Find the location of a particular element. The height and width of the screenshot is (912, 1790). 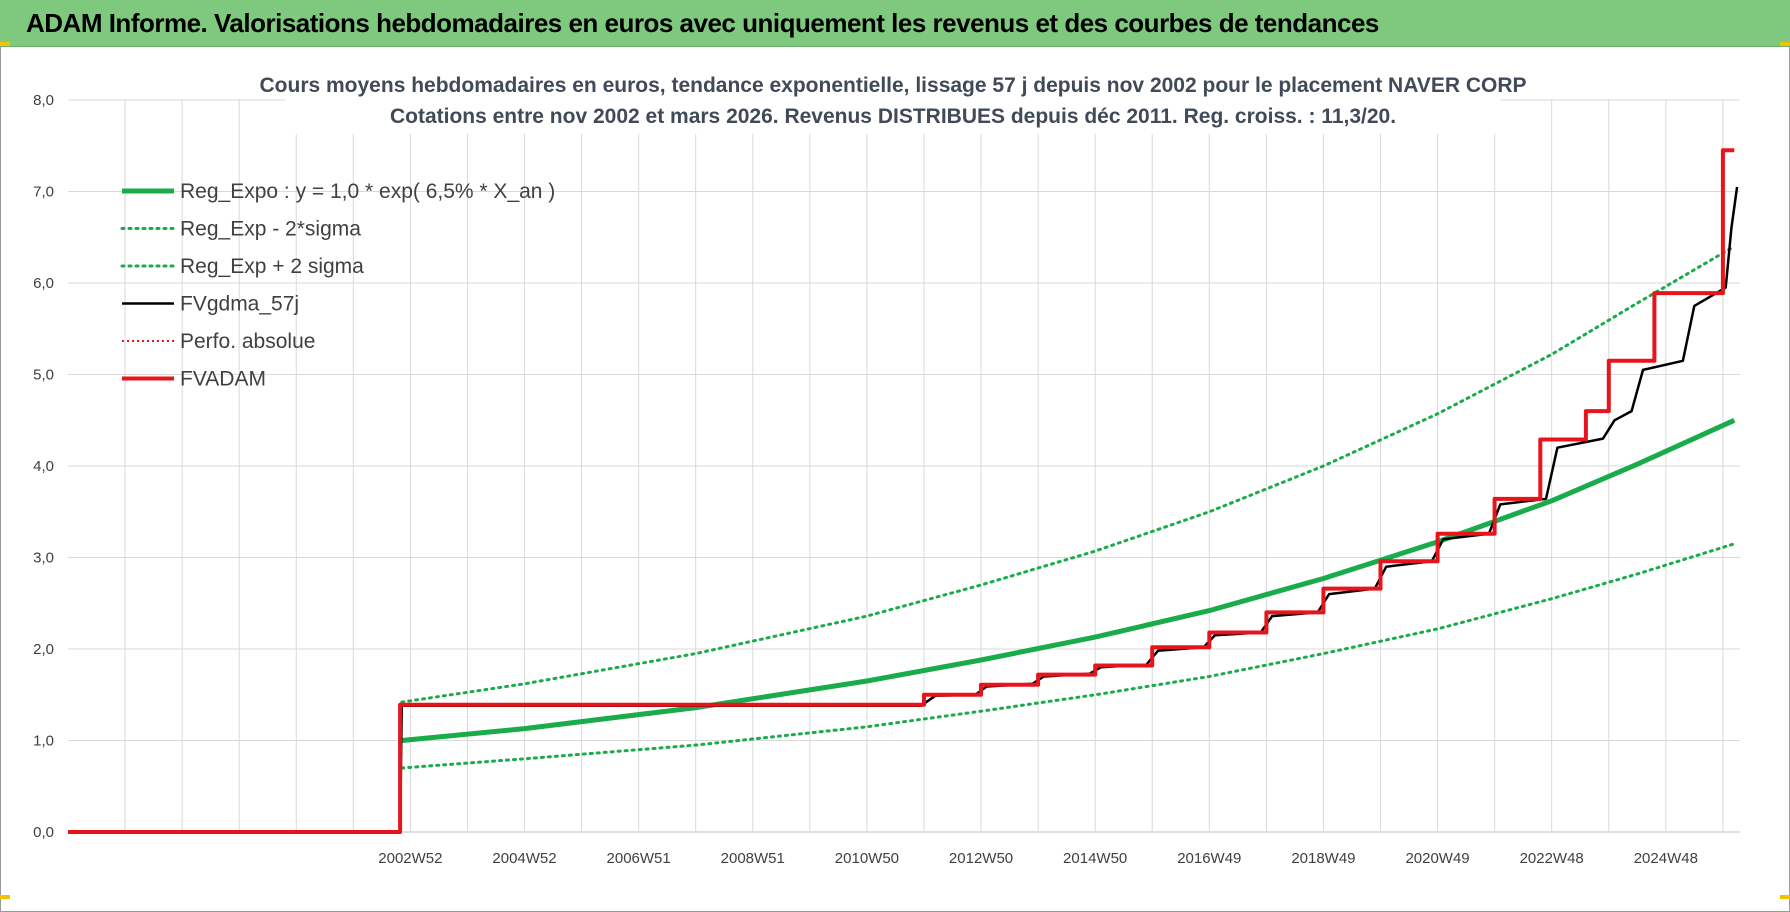

x-tick-label: 2012W50 is located at coordinates (981, 858).